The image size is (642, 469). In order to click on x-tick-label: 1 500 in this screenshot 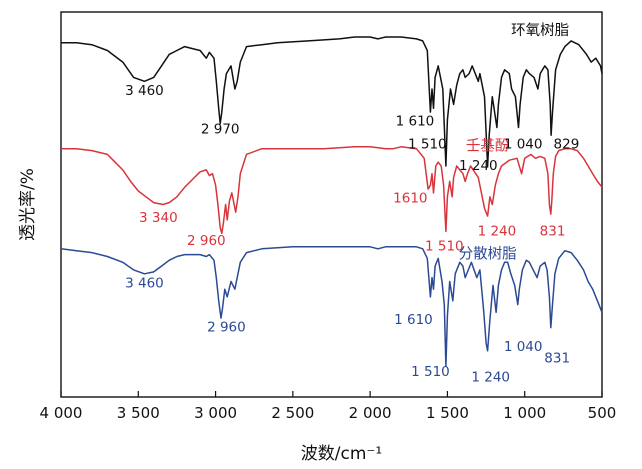, I will do `click(447, 413)`.